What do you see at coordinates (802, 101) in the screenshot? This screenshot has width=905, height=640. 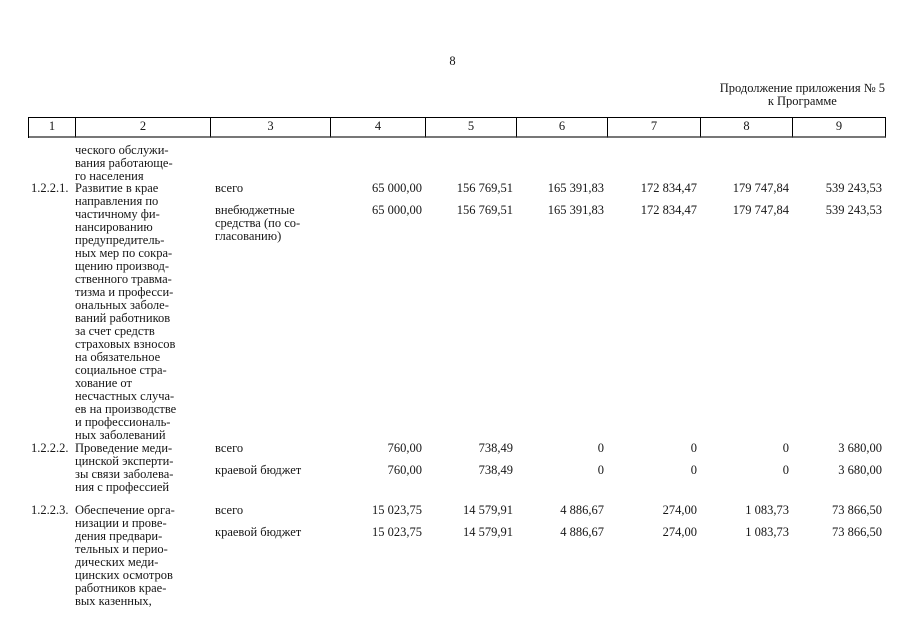 I see `annotation-line2: к Программе` at bounding box center [802, 101].